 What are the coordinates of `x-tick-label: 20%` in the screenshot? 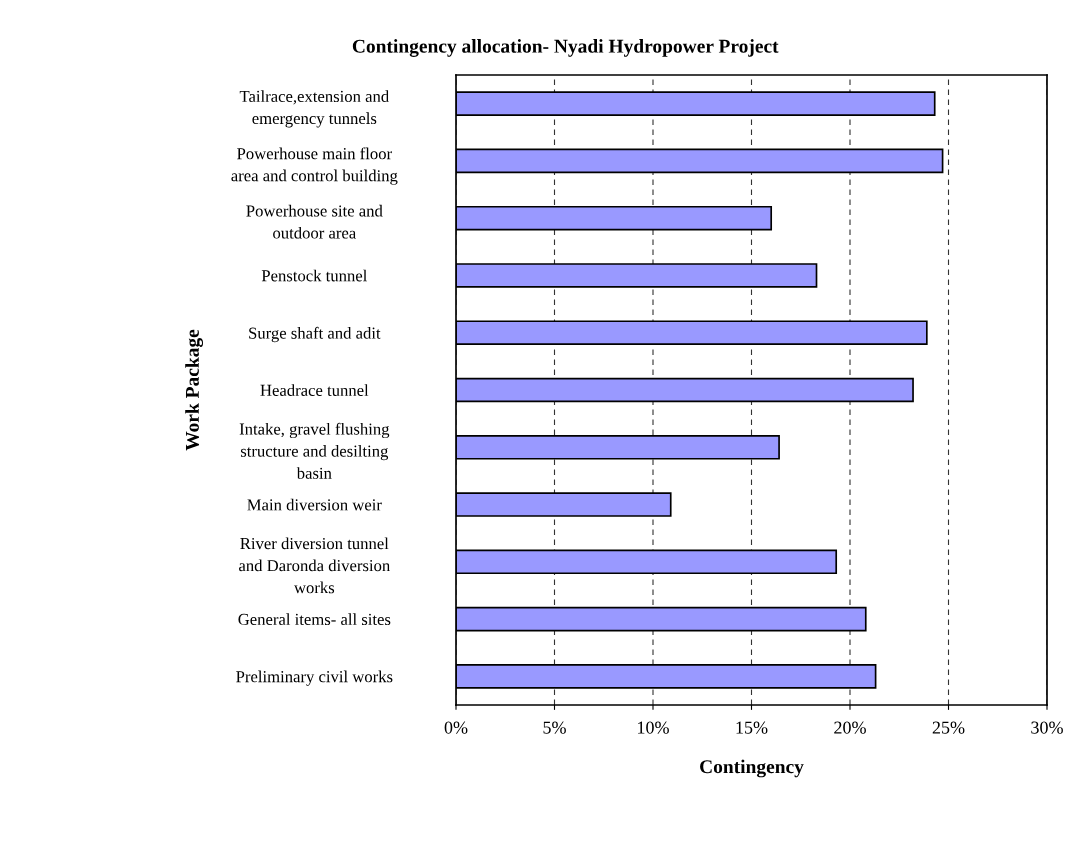 It's located at (850, 727).